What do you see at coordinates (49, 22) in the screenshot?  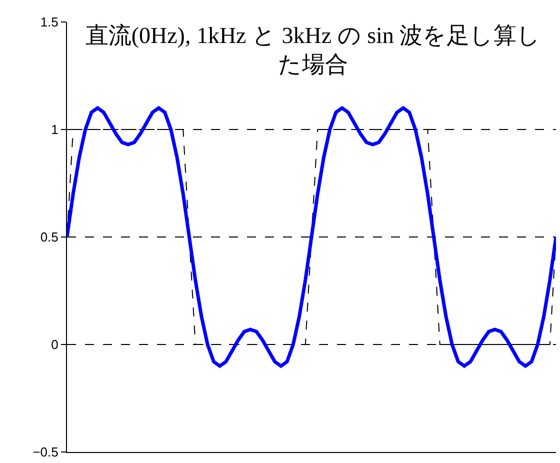 I see `y-tick-label: 1.5` at bounding box center [49, 22].